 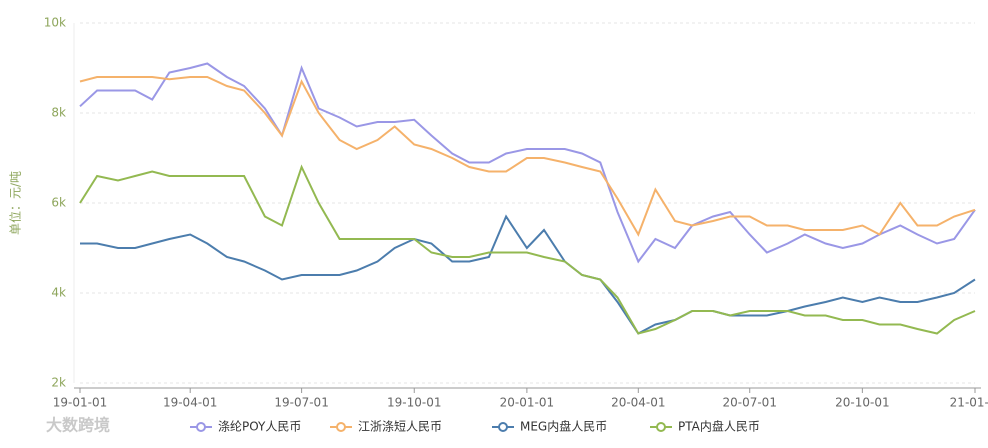 What do you see at coordinates (190, 403) in the screenshot?
I see `x-tick-label: 19-04-01` at bounding box center [190, 403].